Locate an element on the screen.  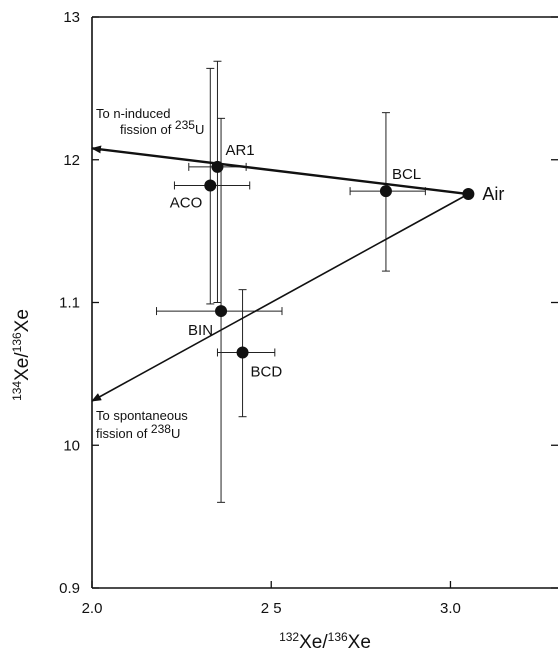
n-induced-annotation-2: fission of 235U is located at coordinates (162, 127).